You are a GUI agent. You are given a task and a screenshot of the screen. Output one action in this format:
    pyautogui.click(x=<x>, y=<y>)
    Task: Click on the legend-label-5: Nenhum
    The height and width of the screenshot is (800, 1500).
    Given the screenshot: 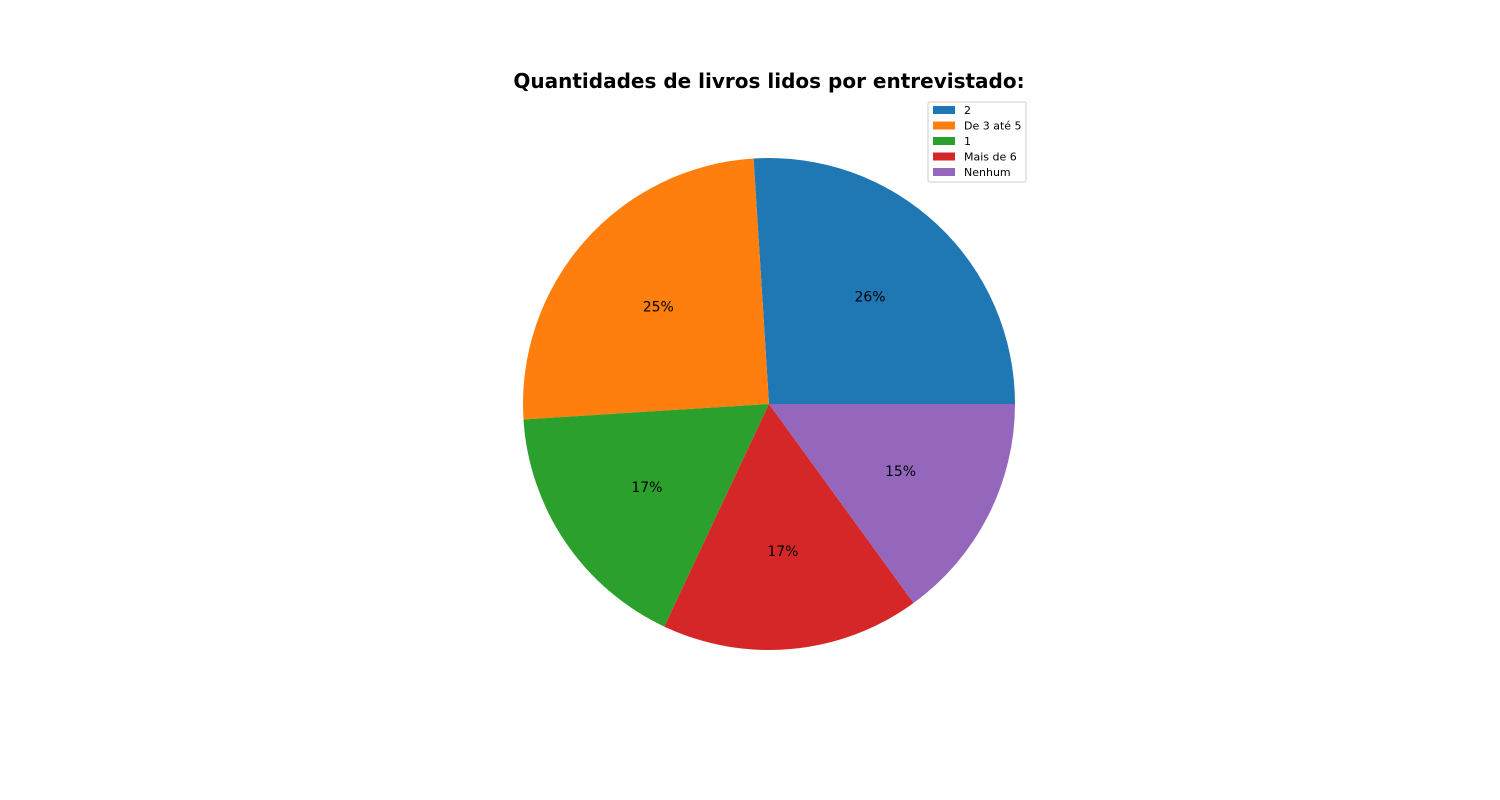 What is the action you would take?
    pyautogui.click(x=987, y=172)
    